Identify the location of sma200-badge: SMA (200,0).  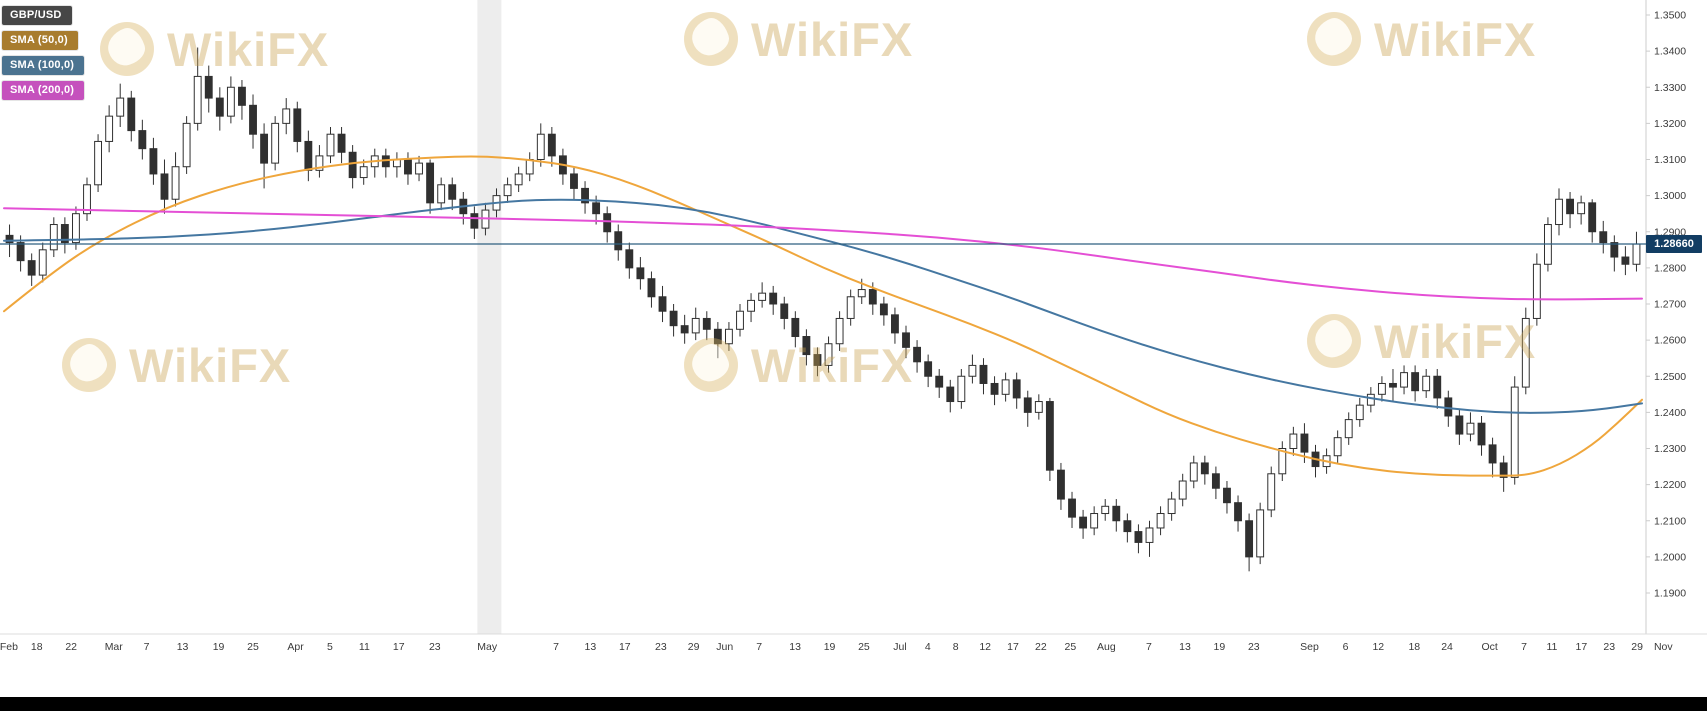
(43, 90).